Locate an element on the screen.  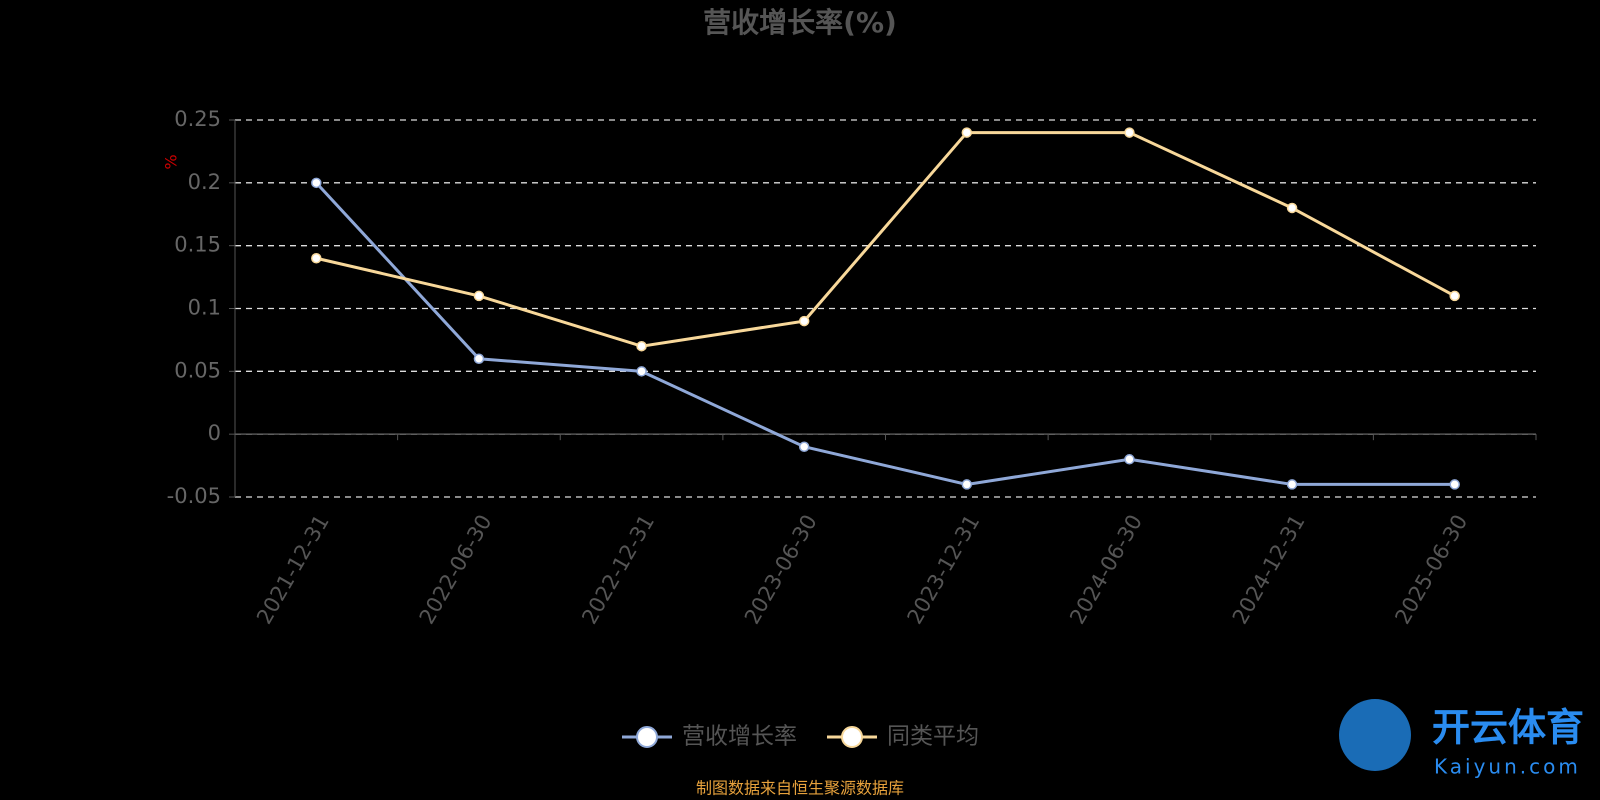
legend-label: 营收增长率 is located at coordinates (739, 737).